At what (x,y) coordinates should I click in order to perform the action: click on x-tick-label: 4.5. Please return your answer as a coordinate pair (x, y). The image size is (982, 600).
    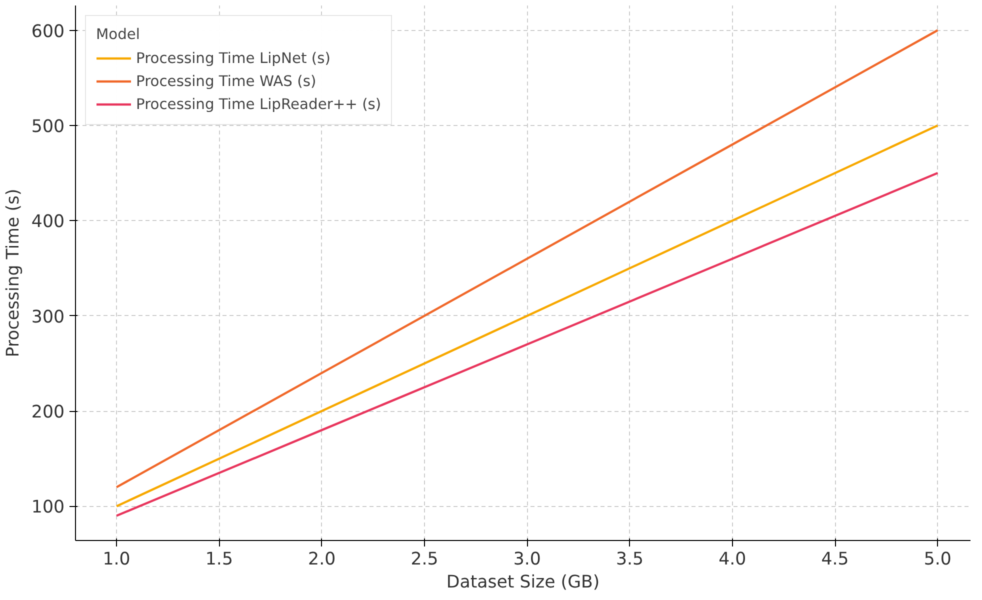
    Looking at the image, I should click on (835, 560).